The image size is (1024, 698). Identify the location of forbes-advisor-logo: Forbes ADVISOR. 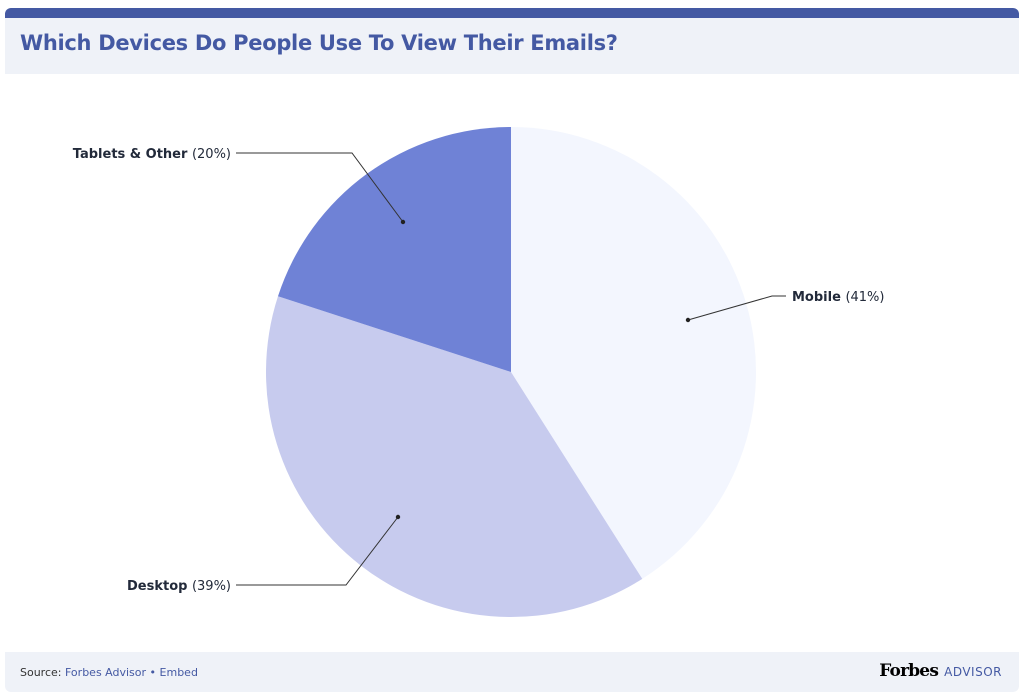
(940, 671).